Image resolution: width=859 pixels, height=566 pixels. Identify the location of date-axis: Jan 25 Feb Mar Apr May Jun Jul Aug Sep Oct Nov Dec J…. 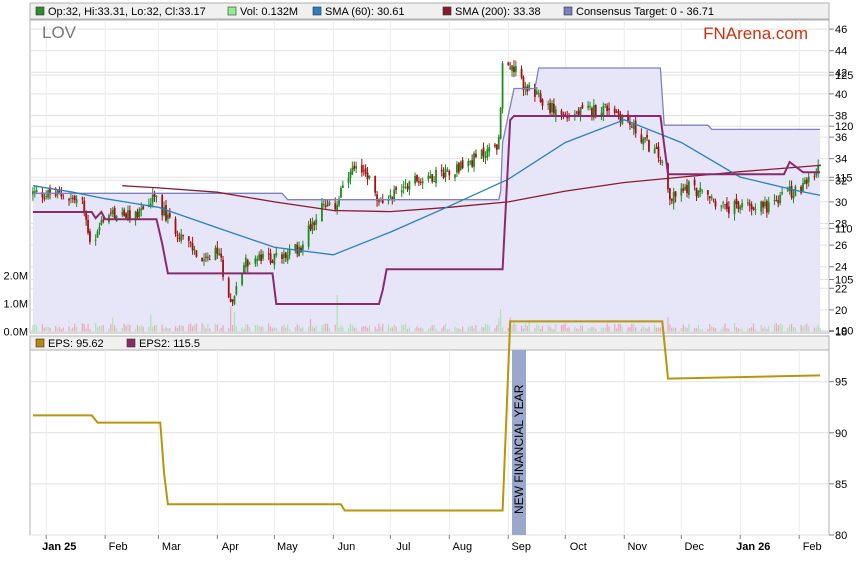
(432, 544).